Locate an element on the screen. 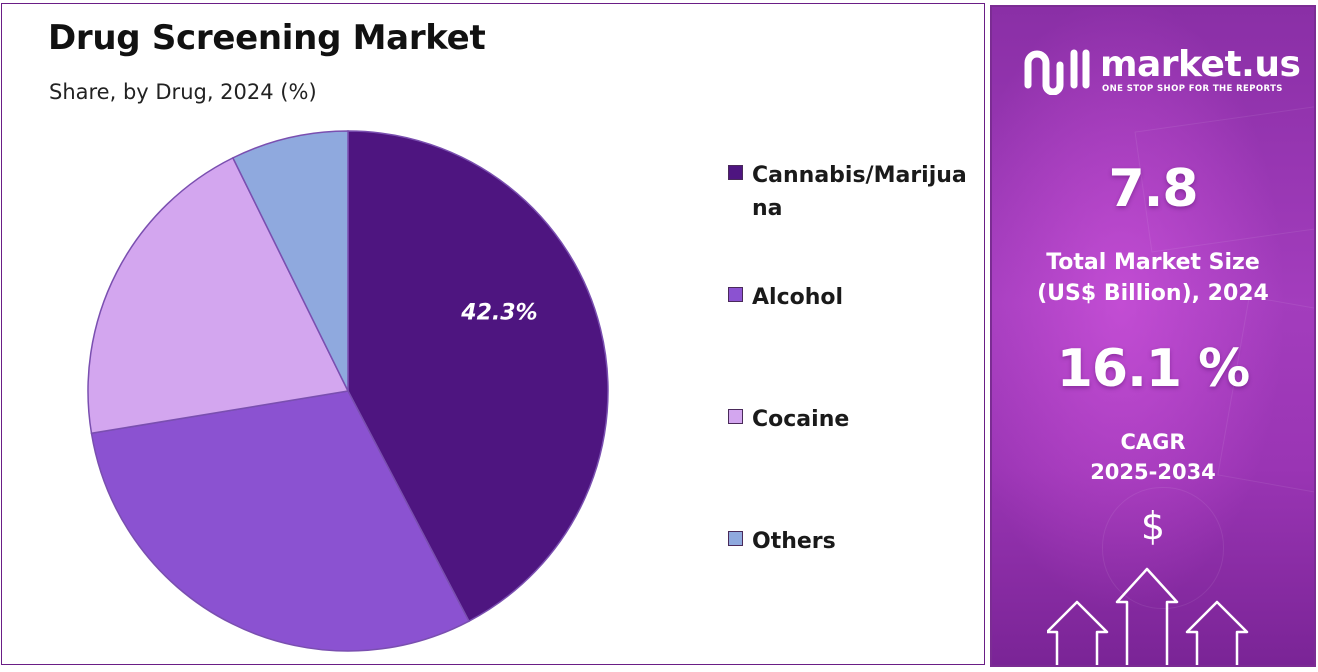 The width and height of the screenshot is (1318, 672). background-decoration is located at coordinates (1163, 548).